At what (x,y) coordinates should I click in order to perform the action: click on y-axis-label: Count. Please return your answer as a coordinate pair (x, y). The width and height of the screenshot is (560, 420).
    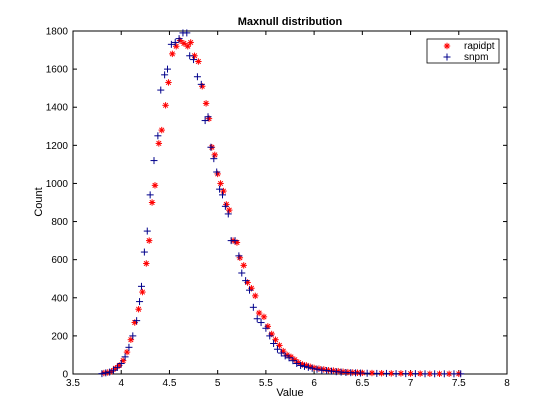
    Looking at the image, I should click on (39, 201).